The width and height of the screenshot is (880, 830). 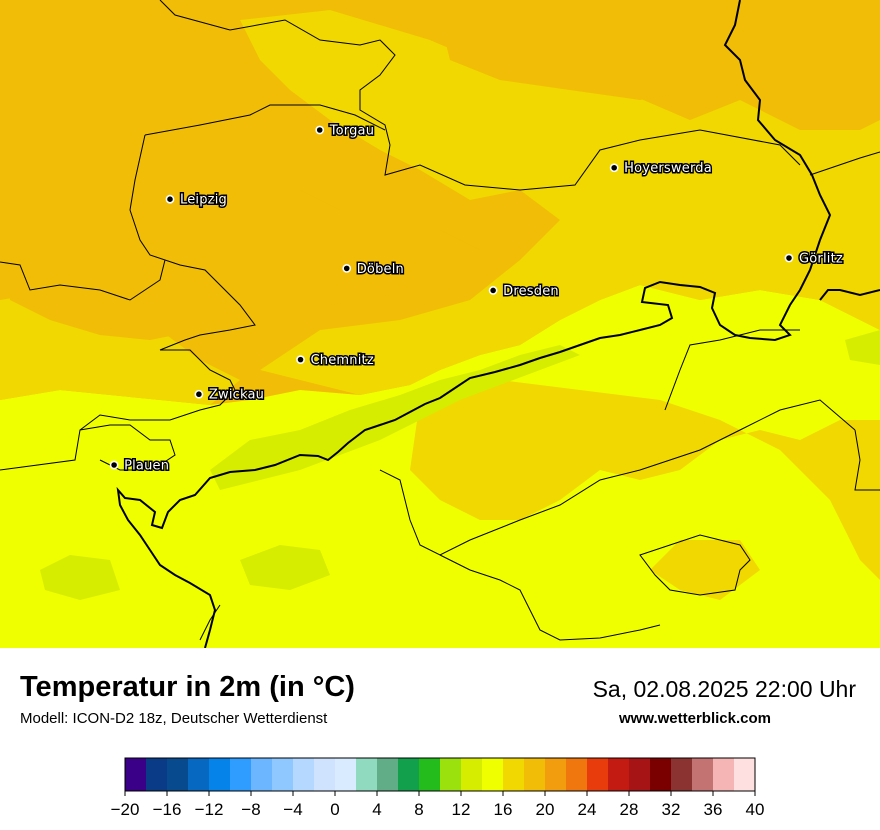 What do you see at coordinates (671, 809) in the screenshot?
I see `scale-tick-label: 32` at bounding box center [671, 809].